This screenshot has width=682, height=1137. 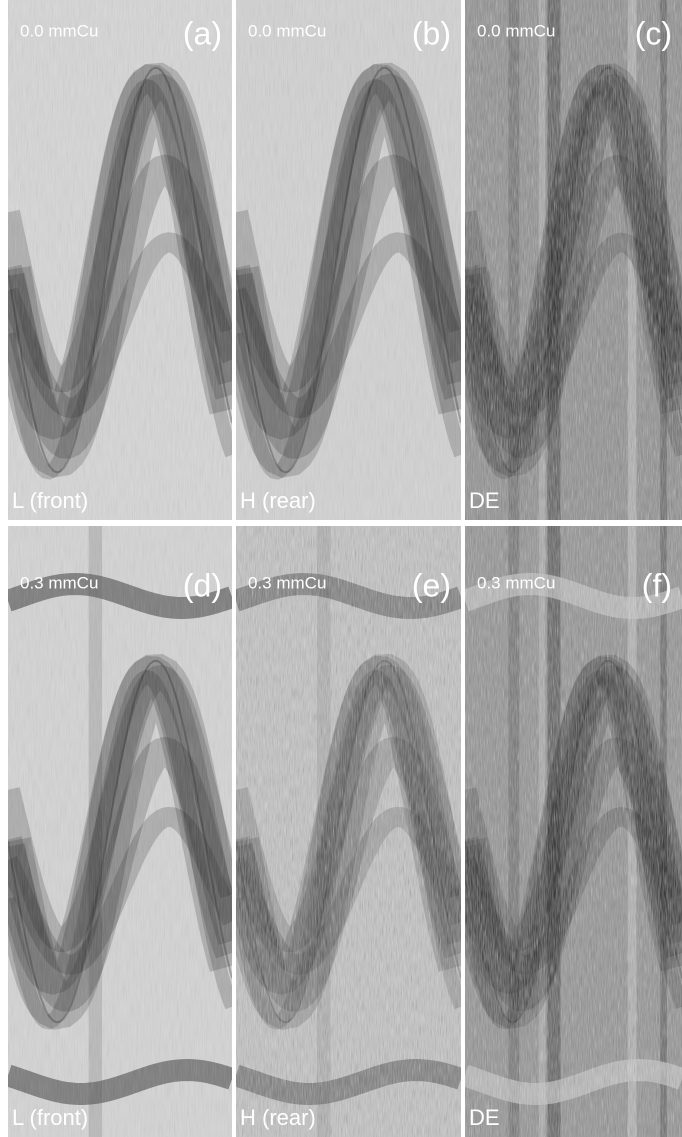 I want to click on panel-letter: (f), so click(x=657, y=585).